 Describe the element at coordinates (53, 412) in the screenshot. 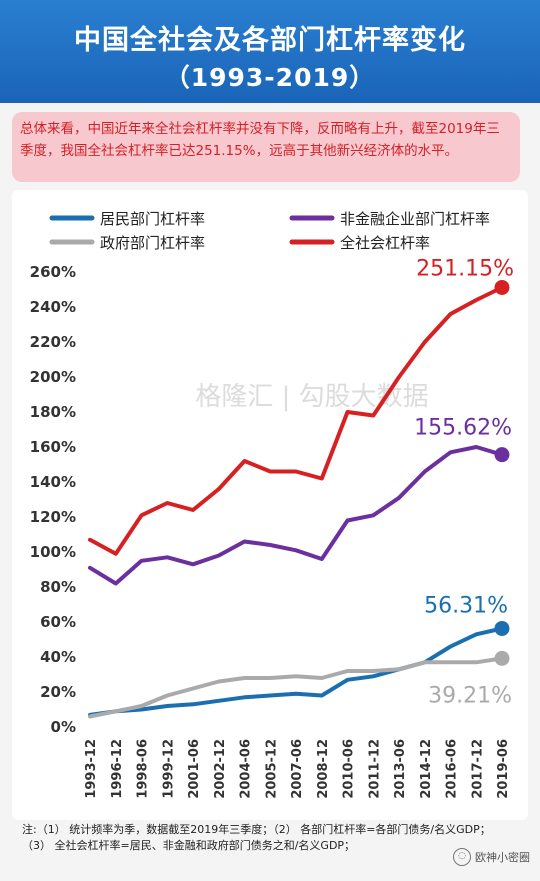

I see `y-tick-label: 180%` at that location.